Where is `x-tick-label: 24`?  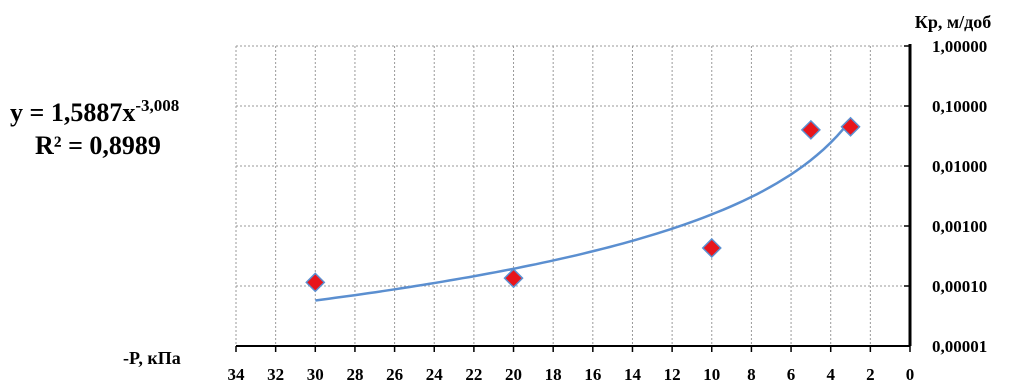
x-tick-label: 24 is located at coordinates (435, 374).